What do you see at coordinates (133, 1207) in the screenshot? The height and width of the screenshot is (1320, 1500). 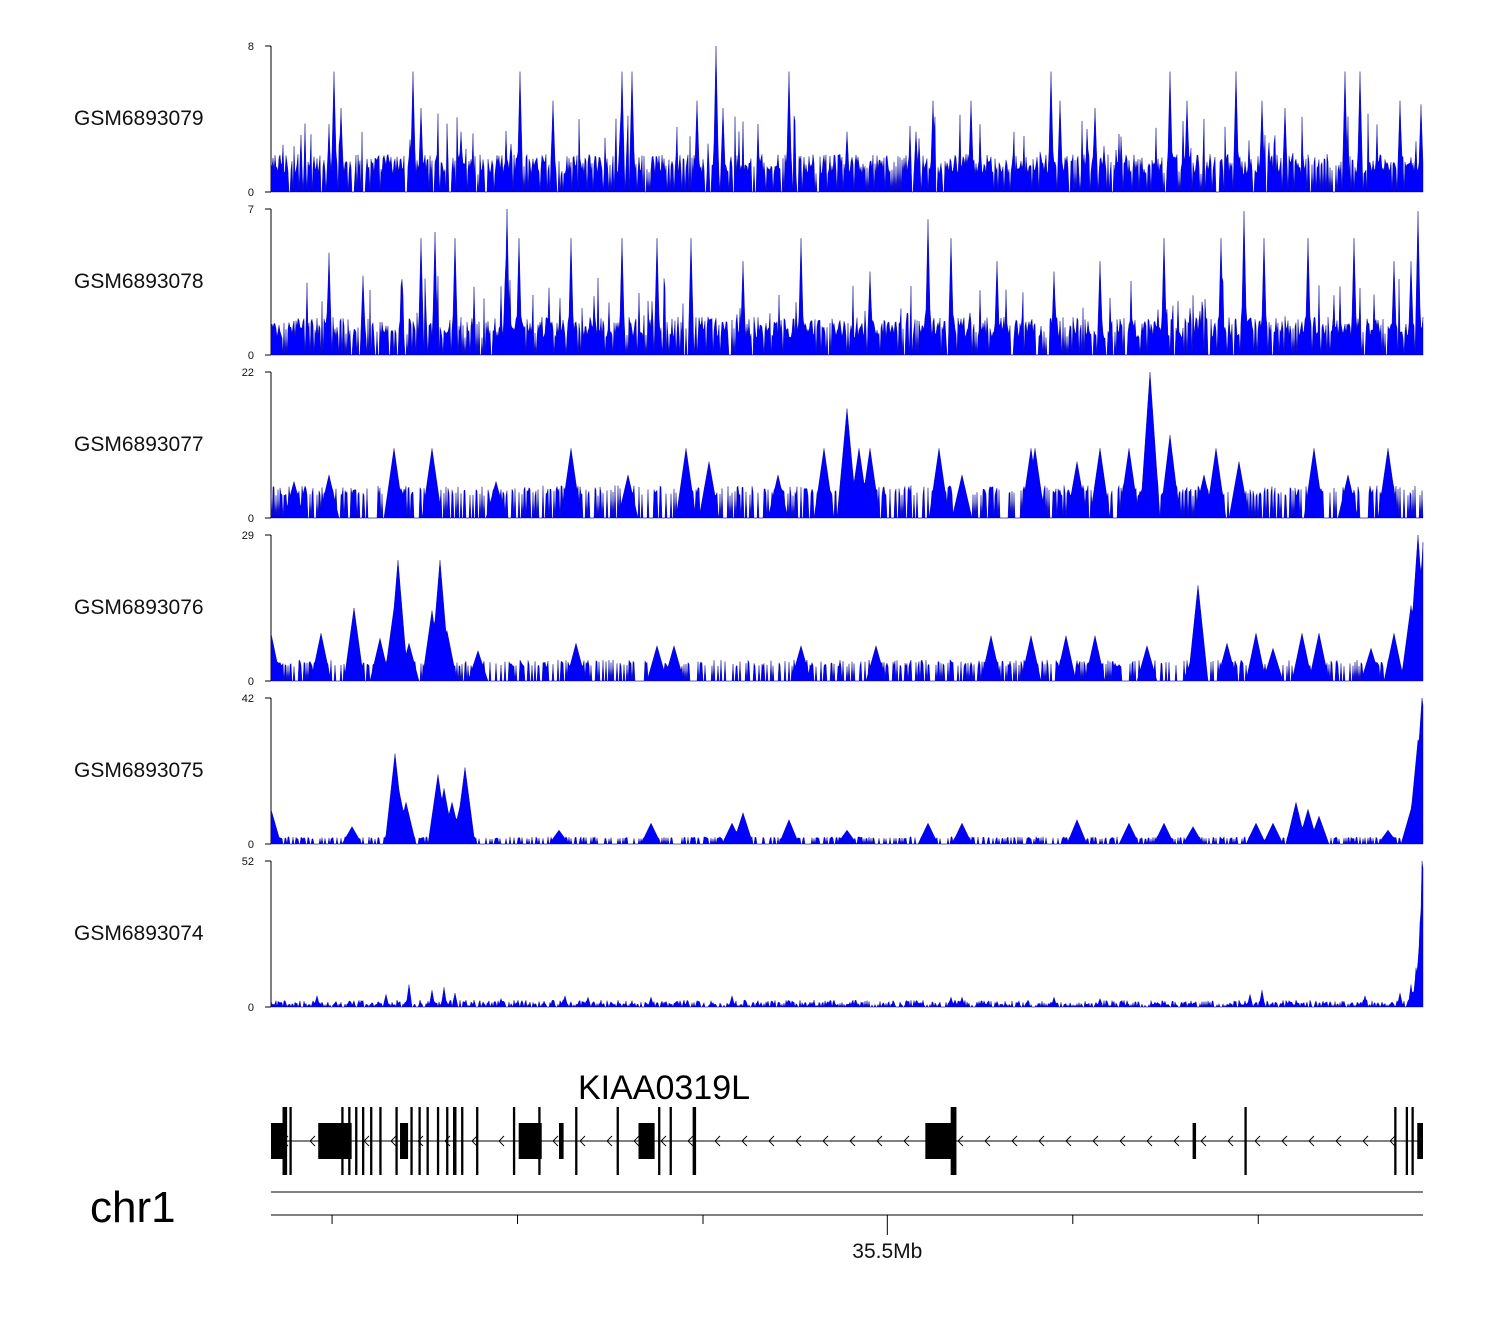 I see `chromosome-label: chr1` at bounding box center [133, 1207].